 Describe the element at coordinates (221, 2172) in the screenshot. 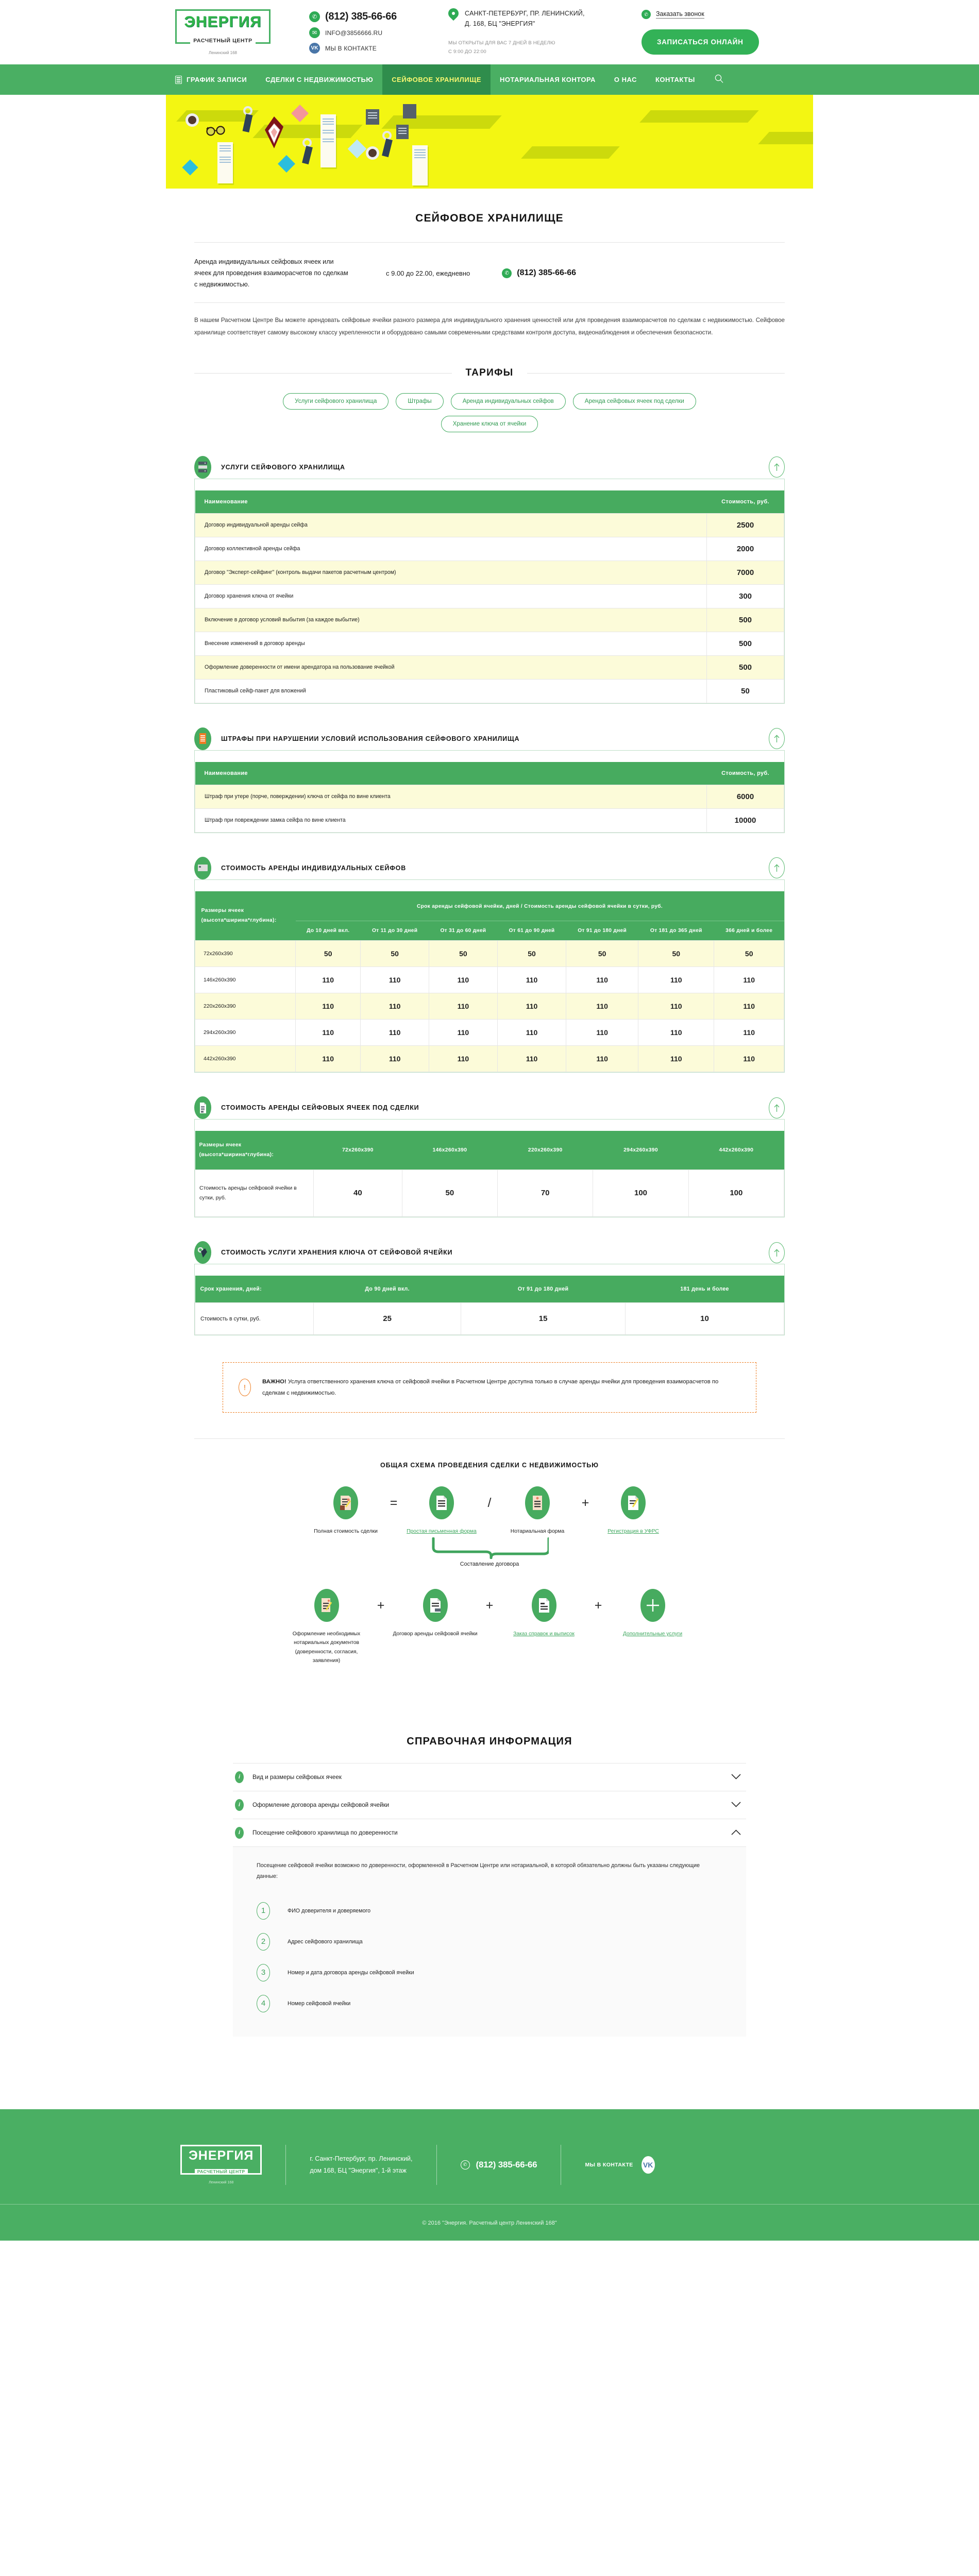

I see `footer-logo-subtitle: РАСЧЕТНЫЙ ЦЕНТР` at that location.